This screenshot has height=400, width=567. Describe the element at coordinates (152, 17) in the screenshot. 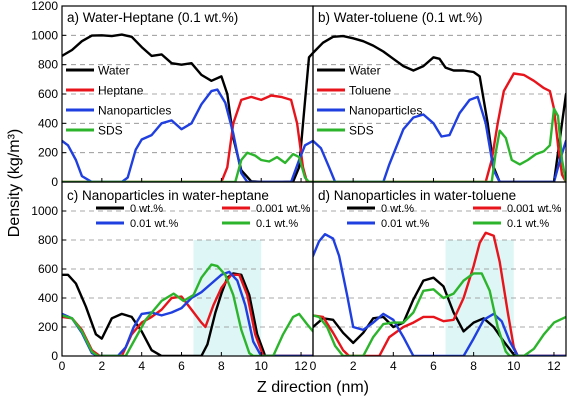

I see `panel-title: a) Water-Heptane (0.1 wt.%)` at that location.